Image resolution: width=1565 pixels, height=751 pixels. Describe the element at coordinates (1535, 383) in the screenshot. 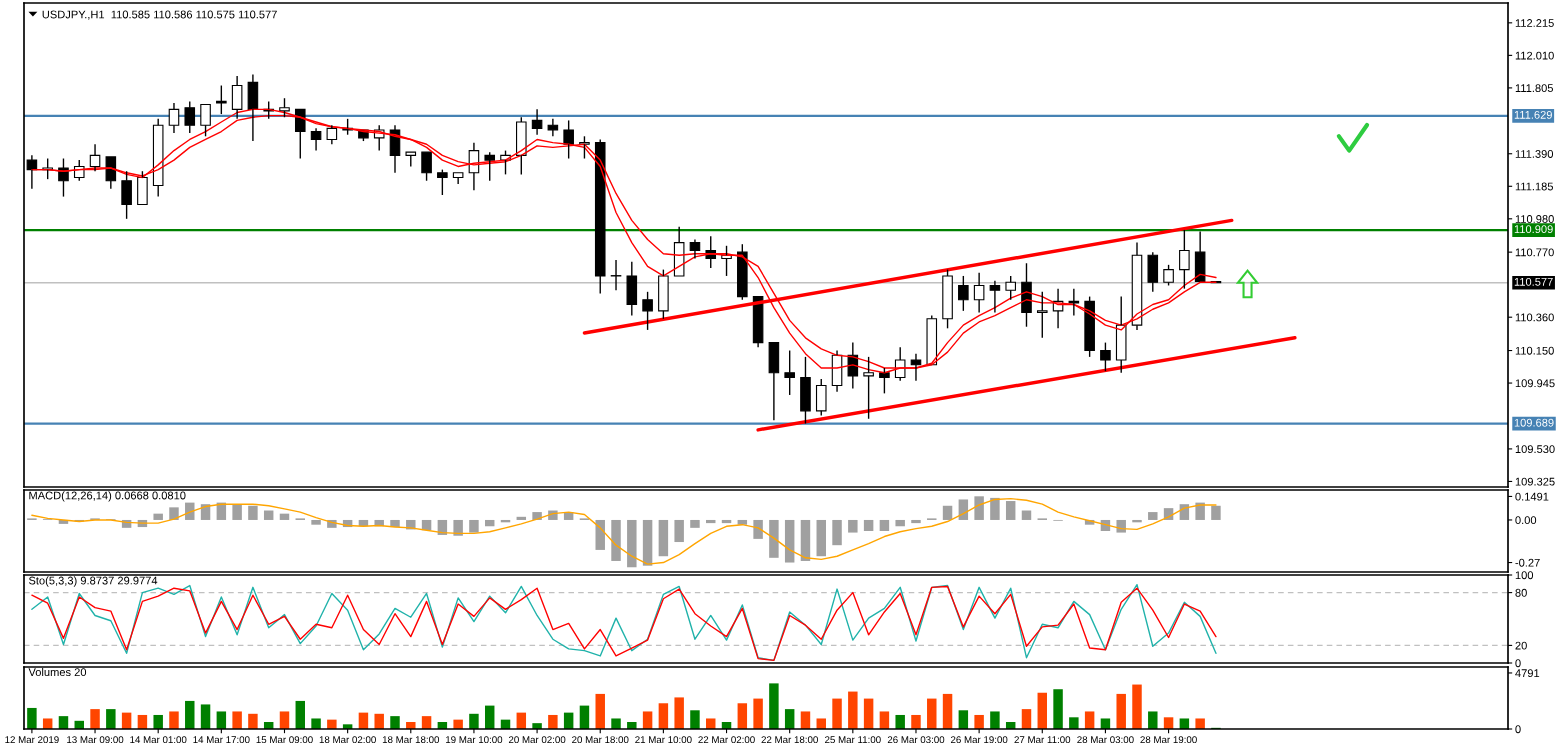

I see `y-tick-label: 109.945` at that location.